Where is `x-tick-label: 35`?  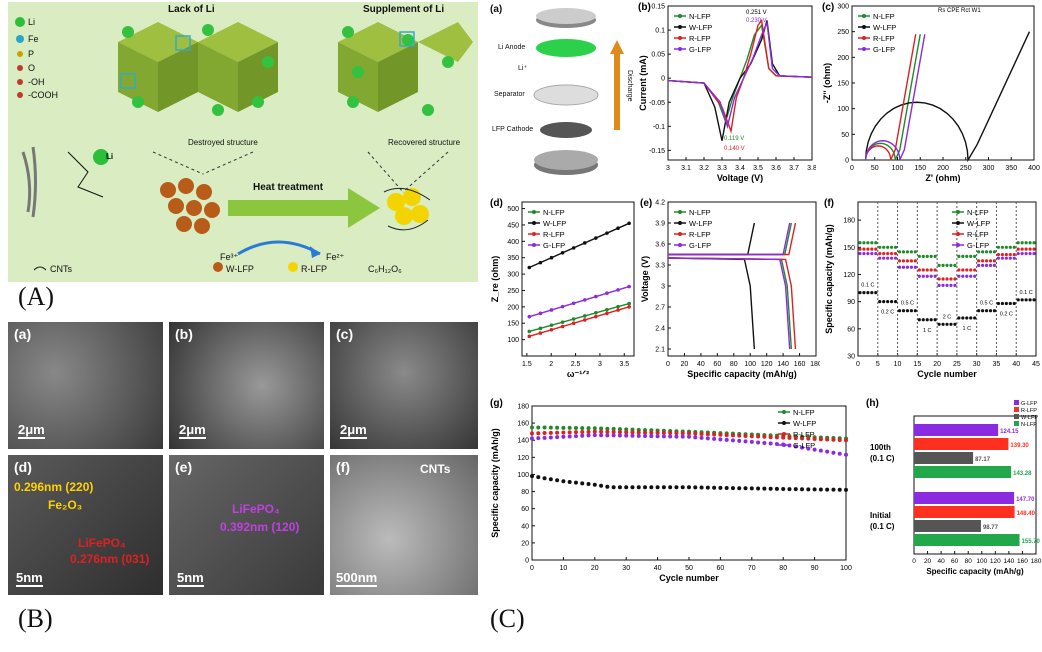 x-tick-label: 35 is located at coordinates (997, 364).